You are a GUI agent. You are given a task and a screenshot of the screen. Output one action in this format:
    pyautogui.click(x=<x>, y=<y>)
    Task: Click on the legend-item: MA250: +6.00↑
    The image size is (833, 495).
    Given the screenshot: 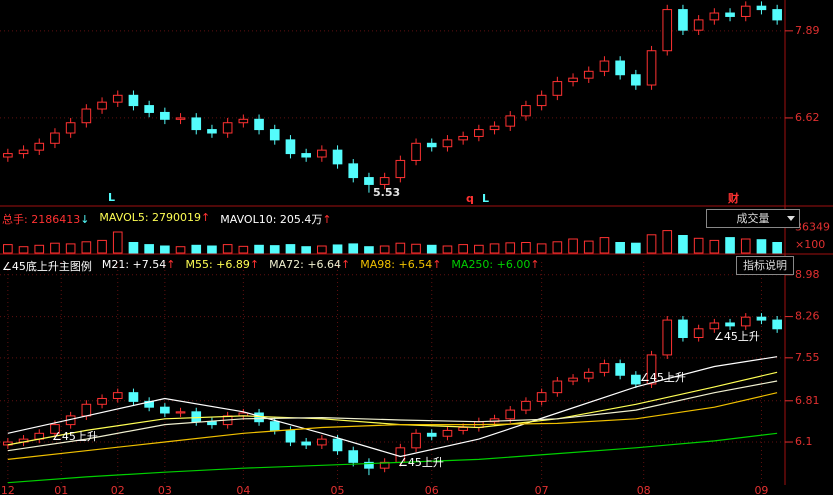 What is the action you would take?
    pyautogui.click(x=495, y=266)
    